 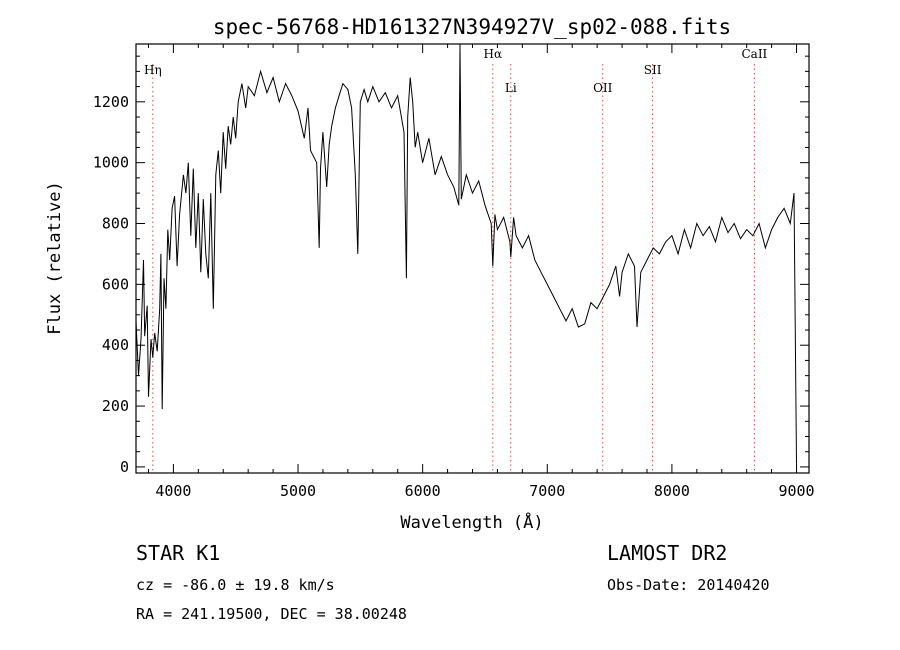 What do you see at coordinates (493, 54) in the screenshot?
I see `emission-line-label: Hα` at bounding box center [493, 54].